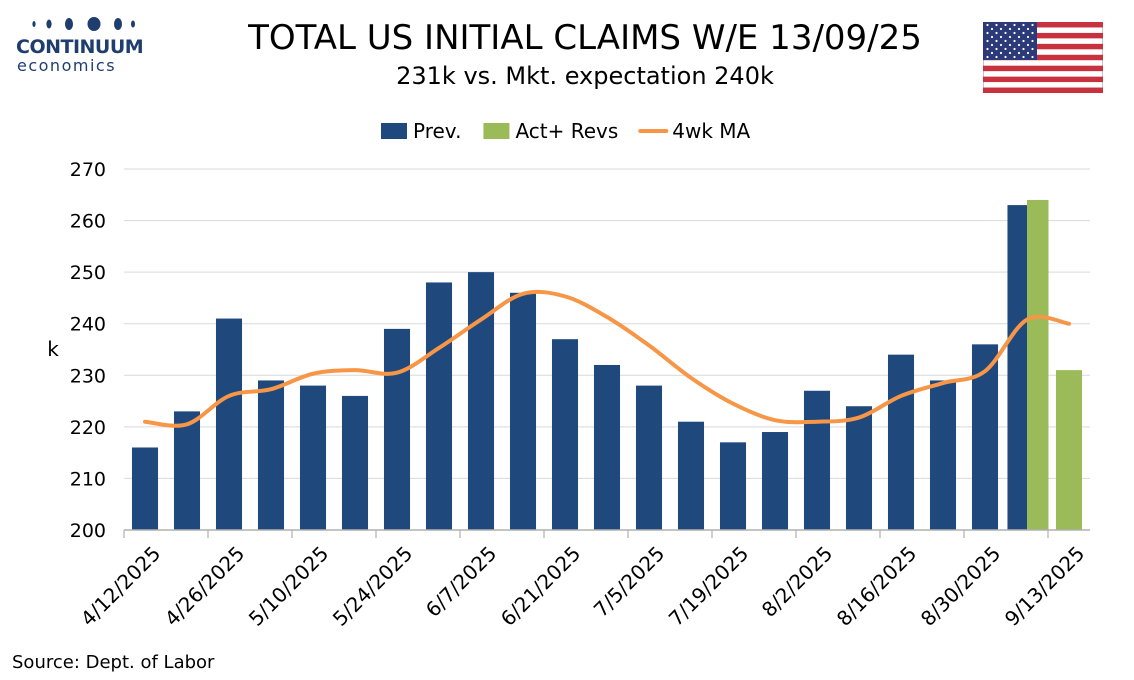 Image resolution: width=1134 pixels, height=680 pixels. What do you see at coordinates (113, 662) in the screenshot?
I see `source-note: Source: Dept. of Labor` at bounding box center [113, 662].